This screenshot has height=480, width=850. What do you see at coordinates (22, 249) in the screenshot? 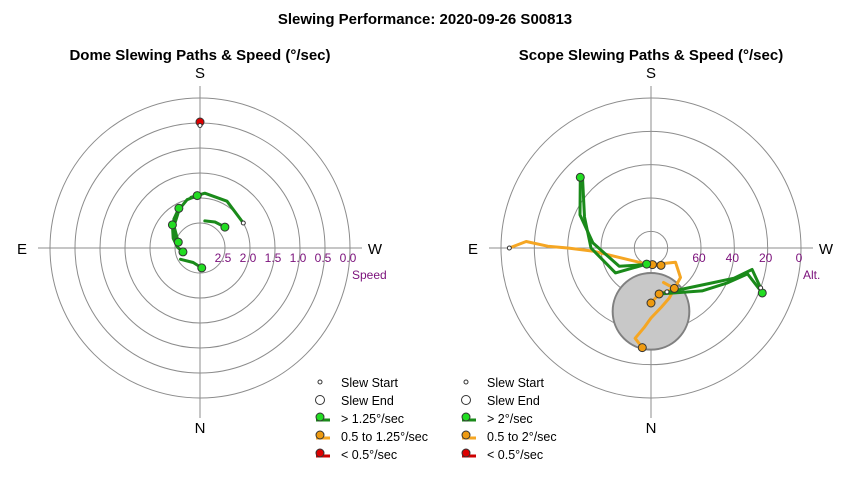
I see `dome-compass-left: E` at bounding box center [22, 249].